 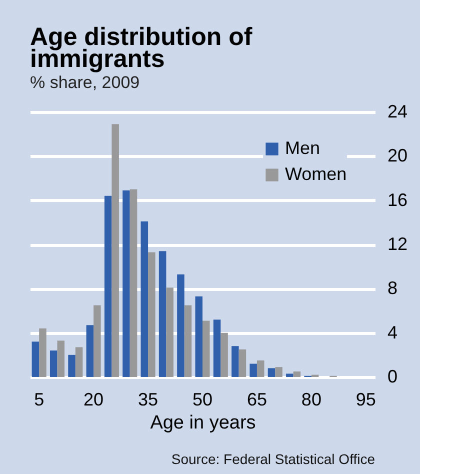 What do you see at coordinates (393, 376) in the screenshot?
I see `y-tick-label: 0` at bounding box center [393, 376].